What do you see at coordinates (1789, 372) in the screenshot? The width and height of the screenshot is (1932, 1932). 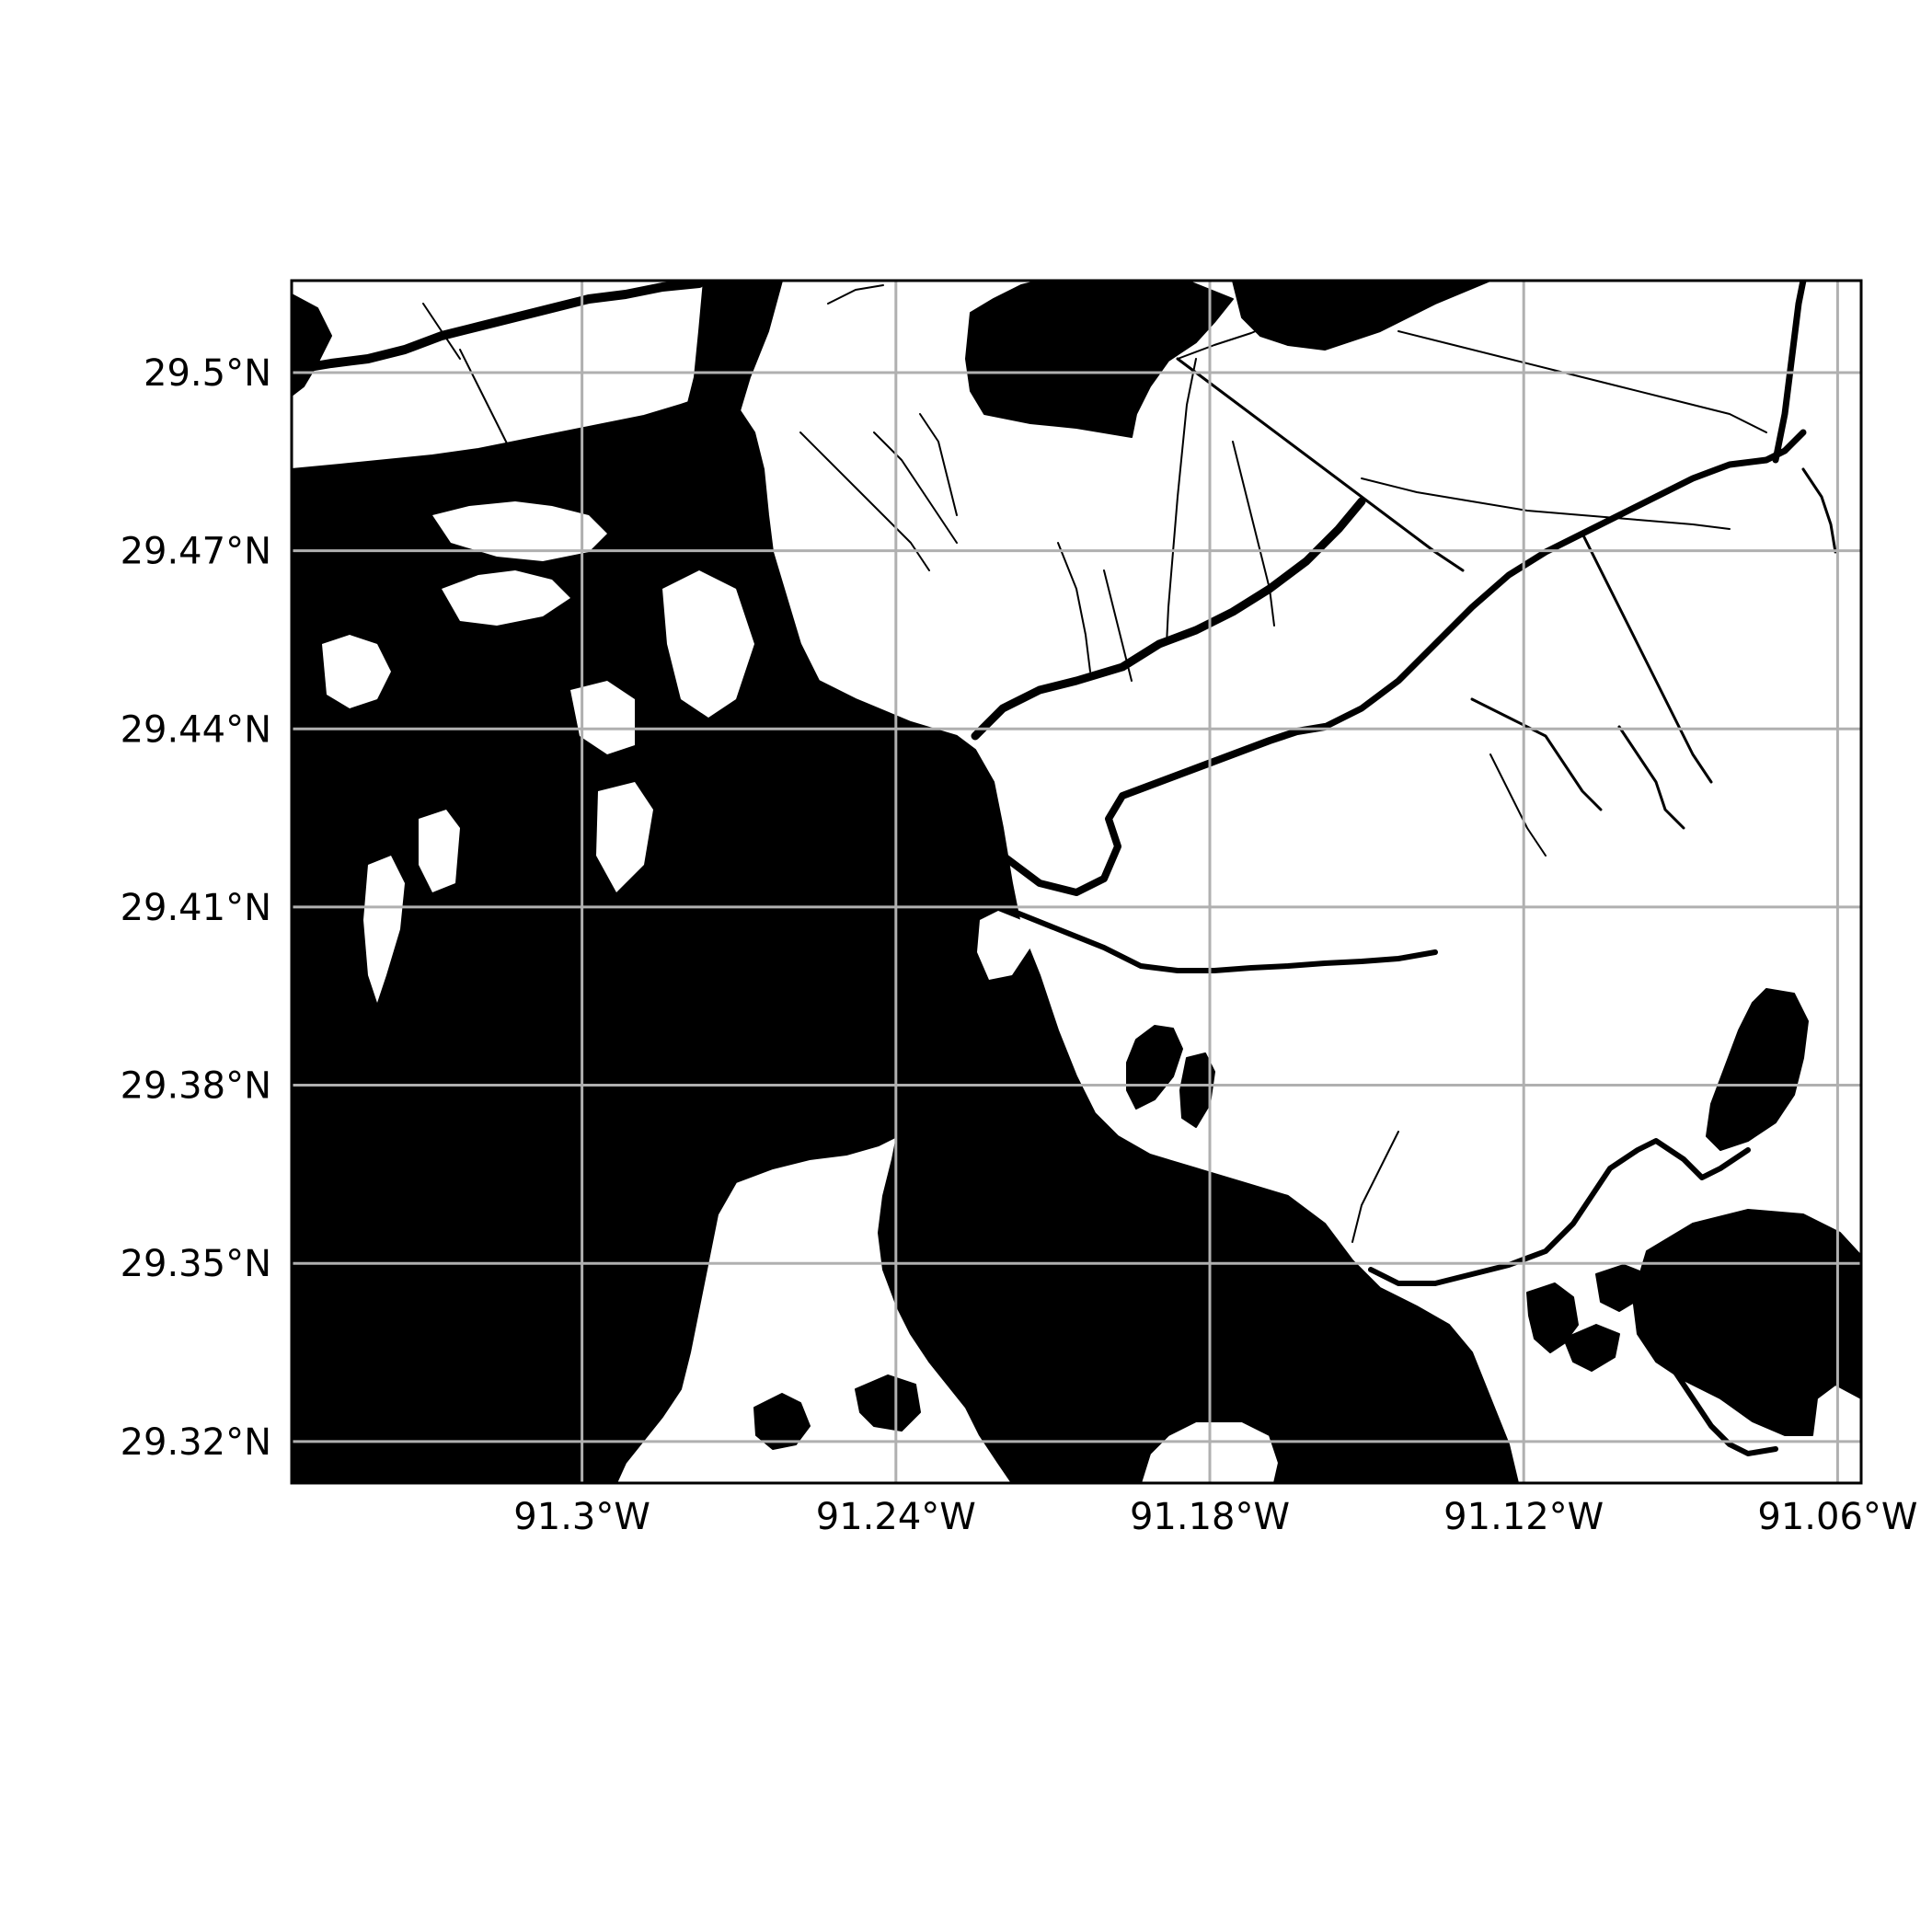 I see `river-east-north` at bounding box center [1789, 372].